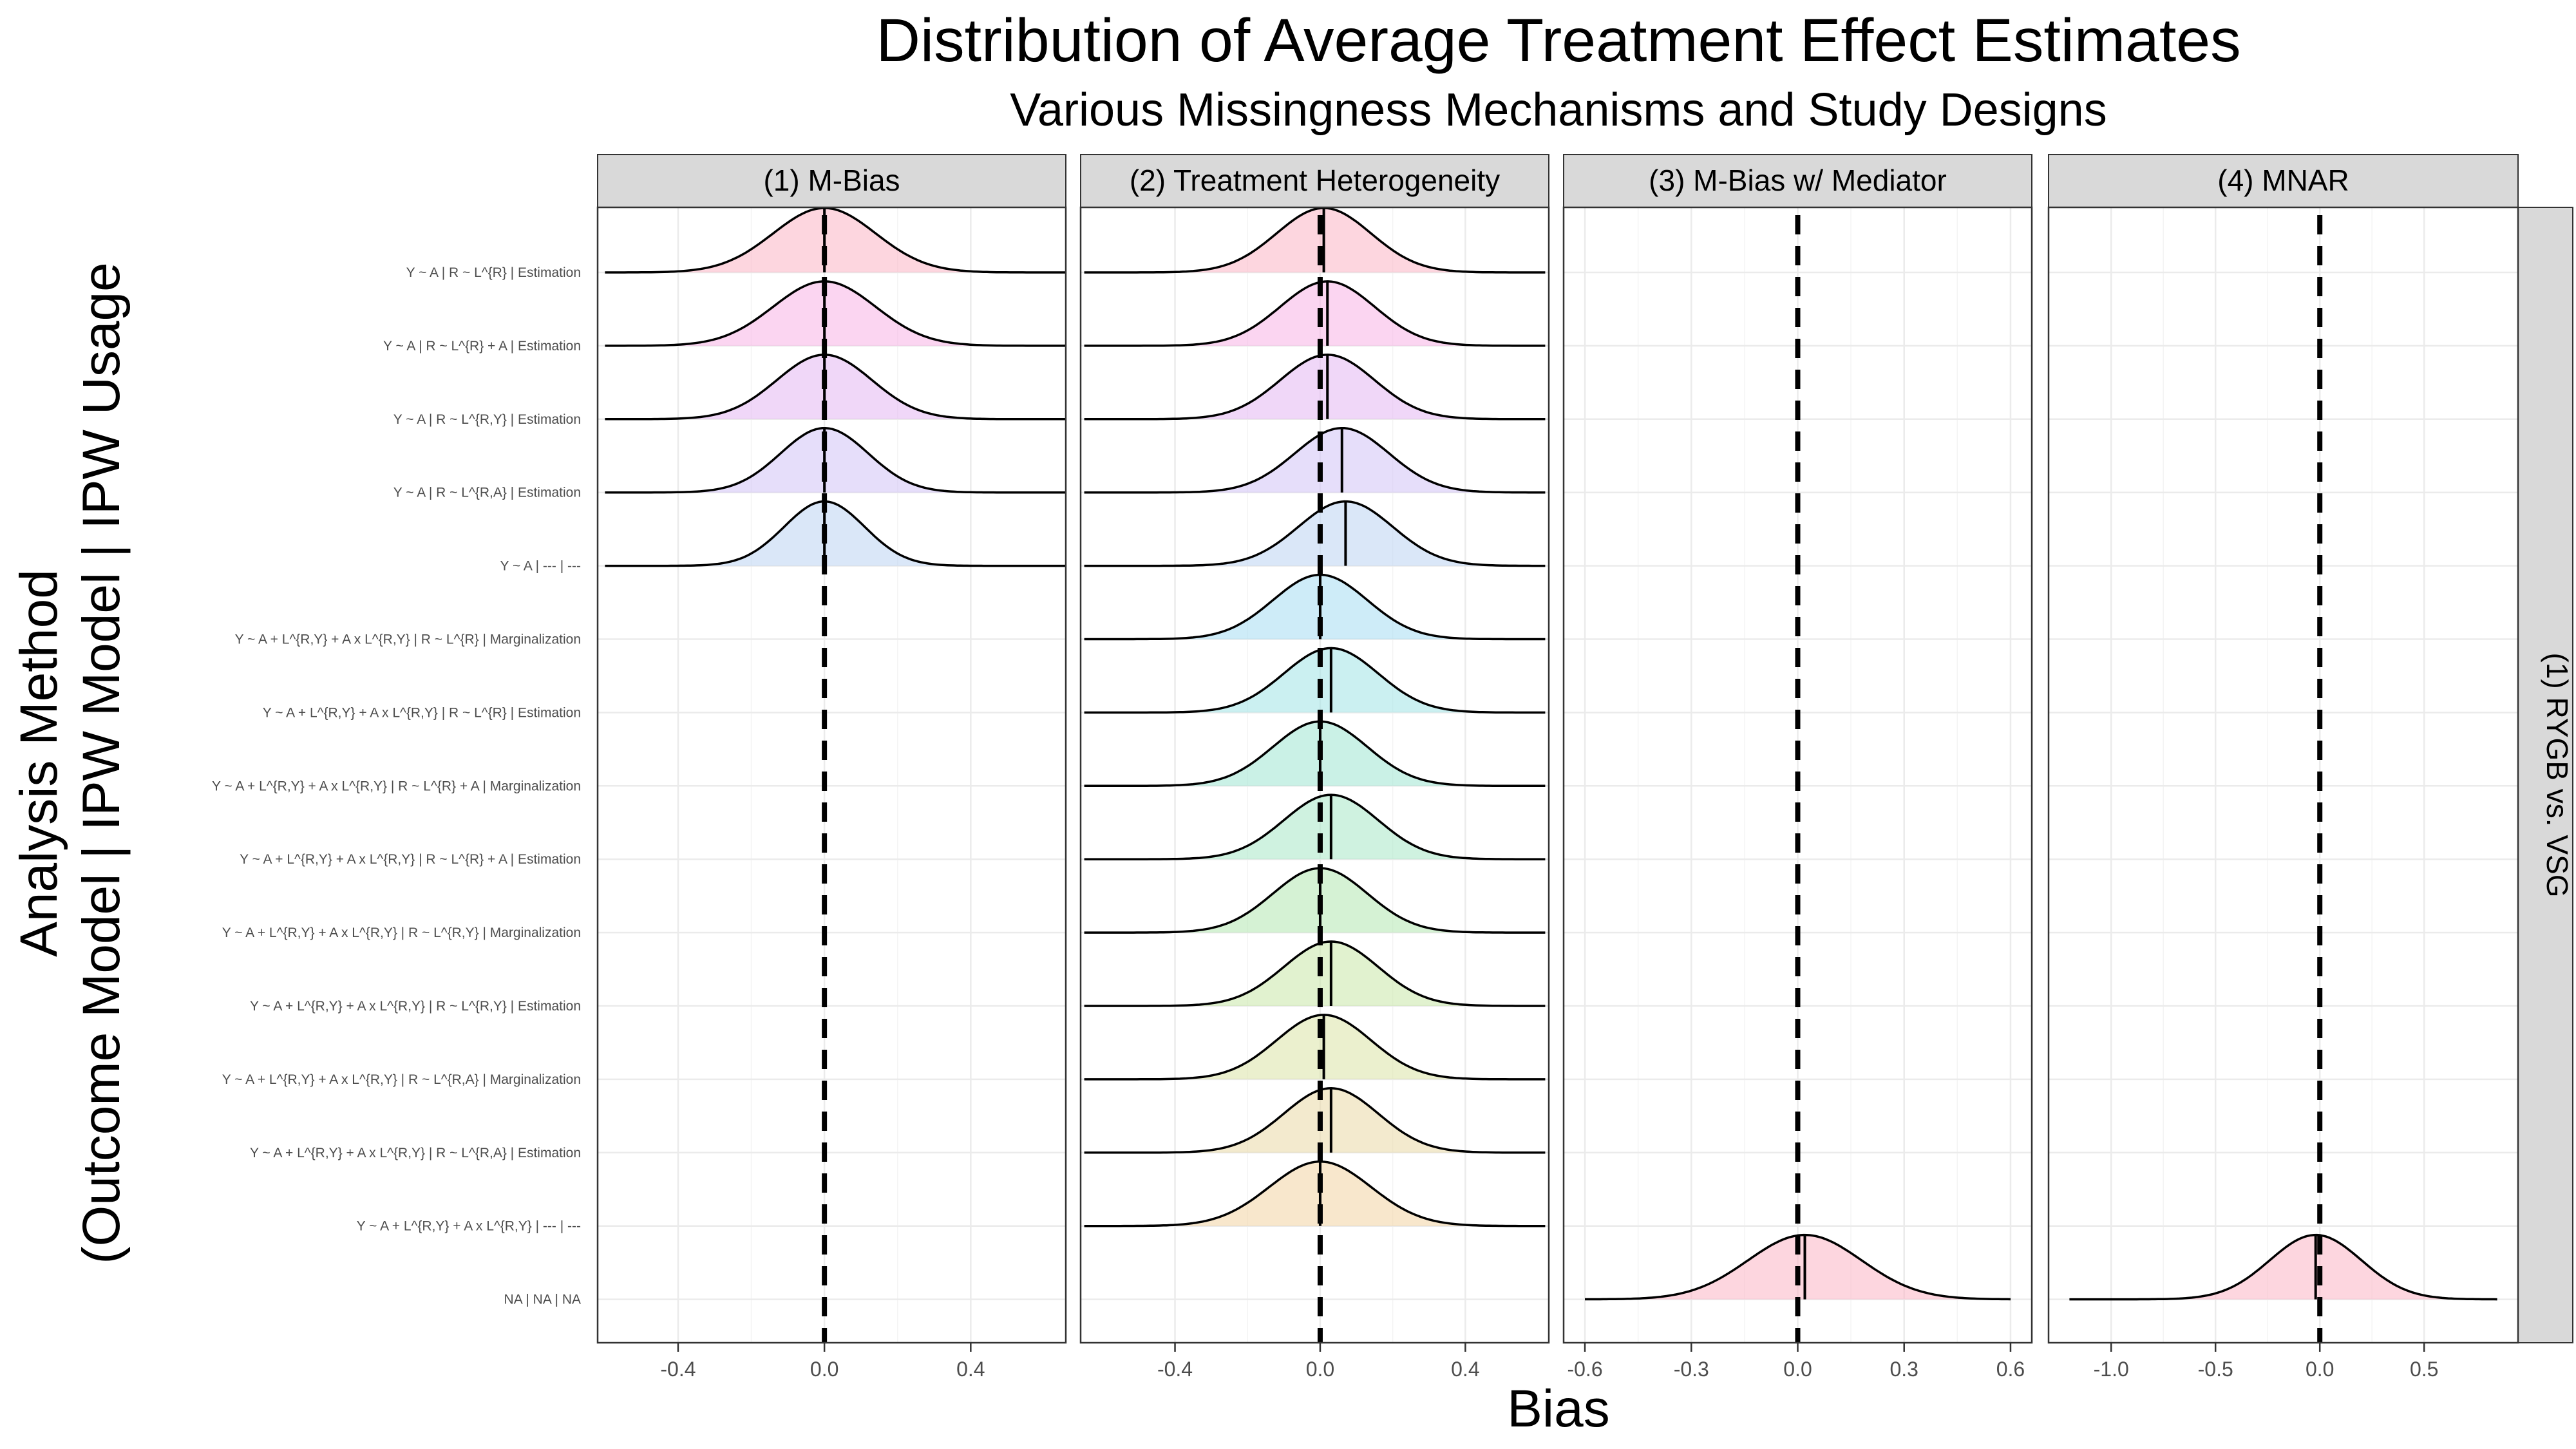  I want to click on y-tick-label: Y ~ A | --- | ---, so click(540, 566).